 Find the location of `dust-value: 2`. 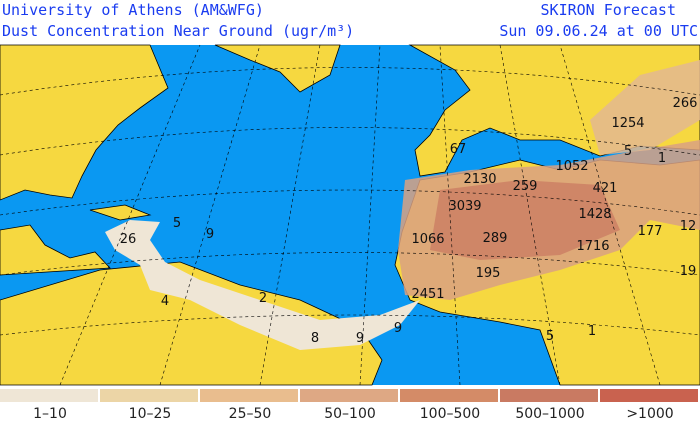

dust-value: 2 is located at coordinates (263, 298).